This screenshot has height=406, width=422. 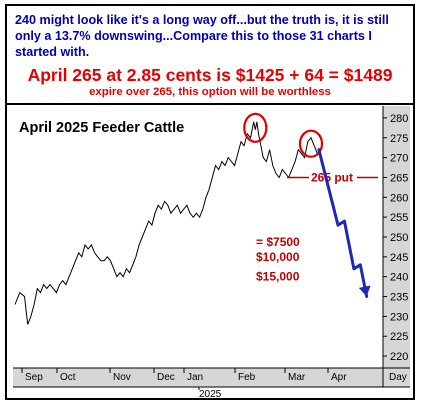 What do you see at coordinates (122, 377) in the screenshot?
I see `x-month-label: Nov` at bounding box center [122, 377].